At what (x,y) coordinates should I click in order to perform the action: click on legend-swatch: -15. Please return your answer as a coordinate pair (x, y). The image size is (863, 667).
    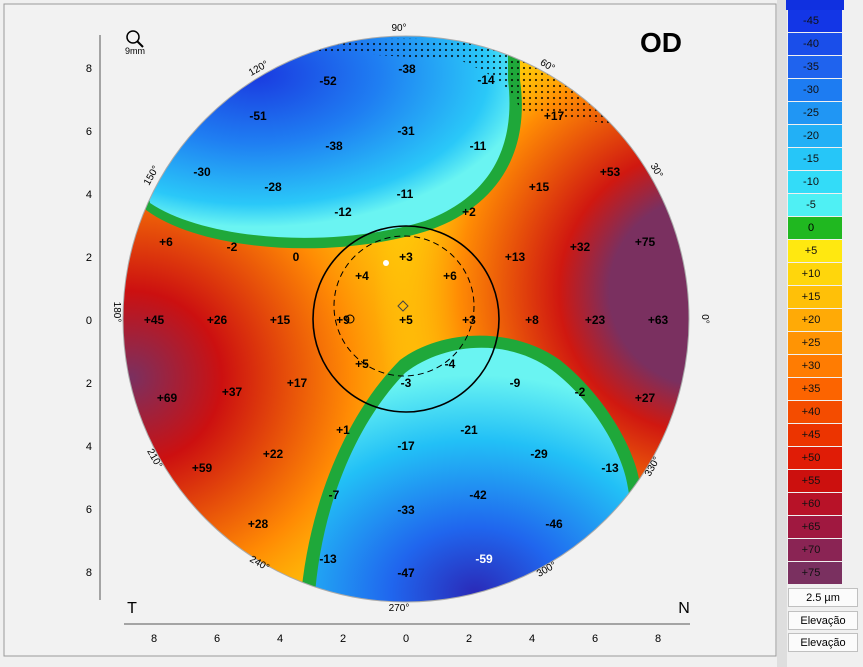
    Looking at the image, I should click on (811, 159).